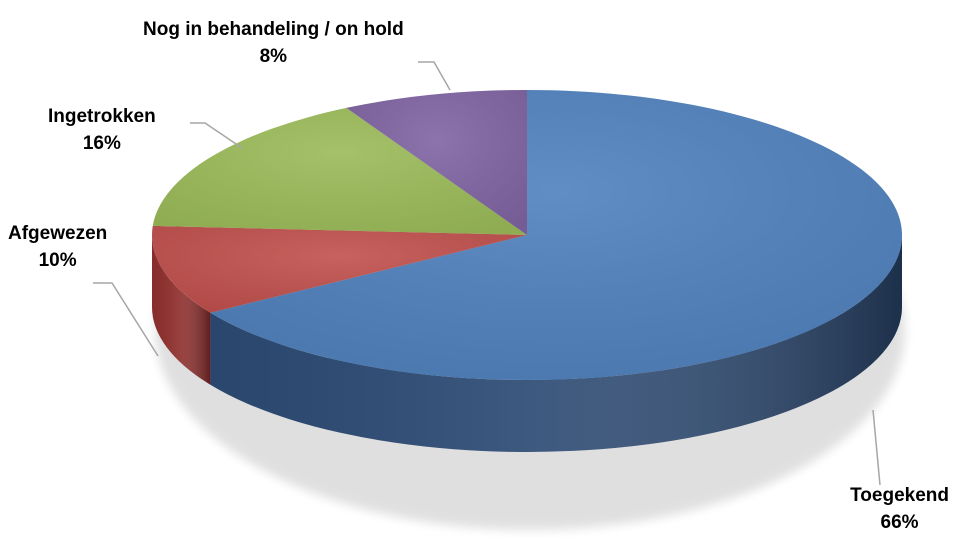 This screenshot has height=538, width=957. I want to click on slice-label-on-hold: Nog in behandeling / on hold 8%, so click(273, 43).